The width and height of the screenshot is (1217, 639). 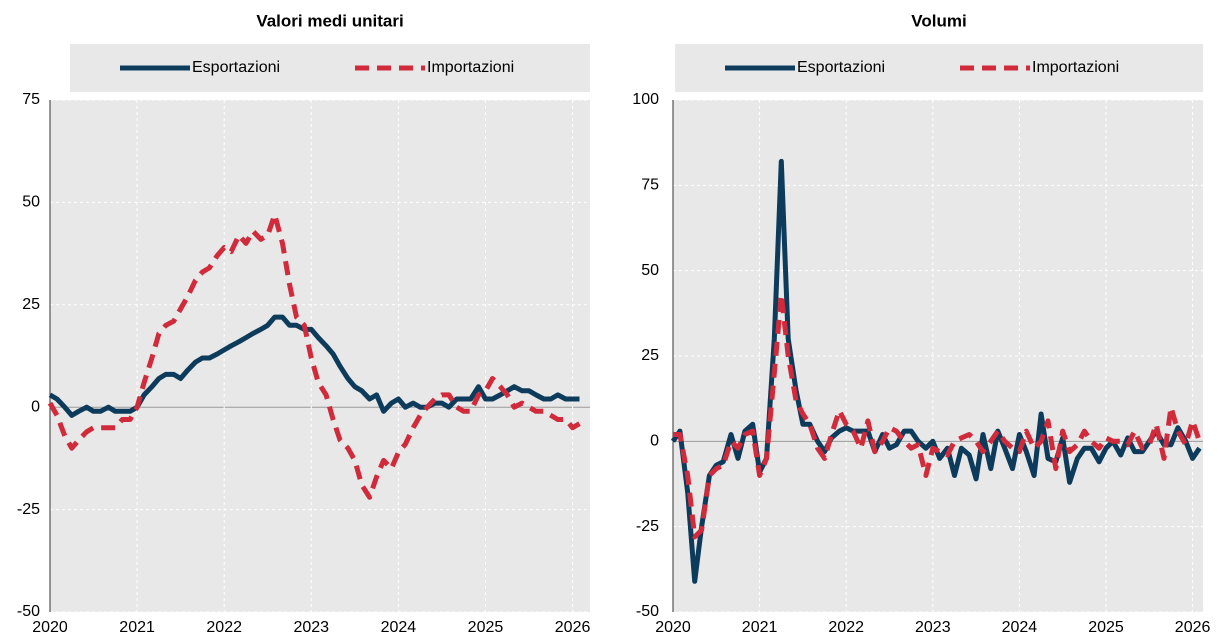 I want to click on chart-title: Valori medi unitari, so click(x=329, y=20).